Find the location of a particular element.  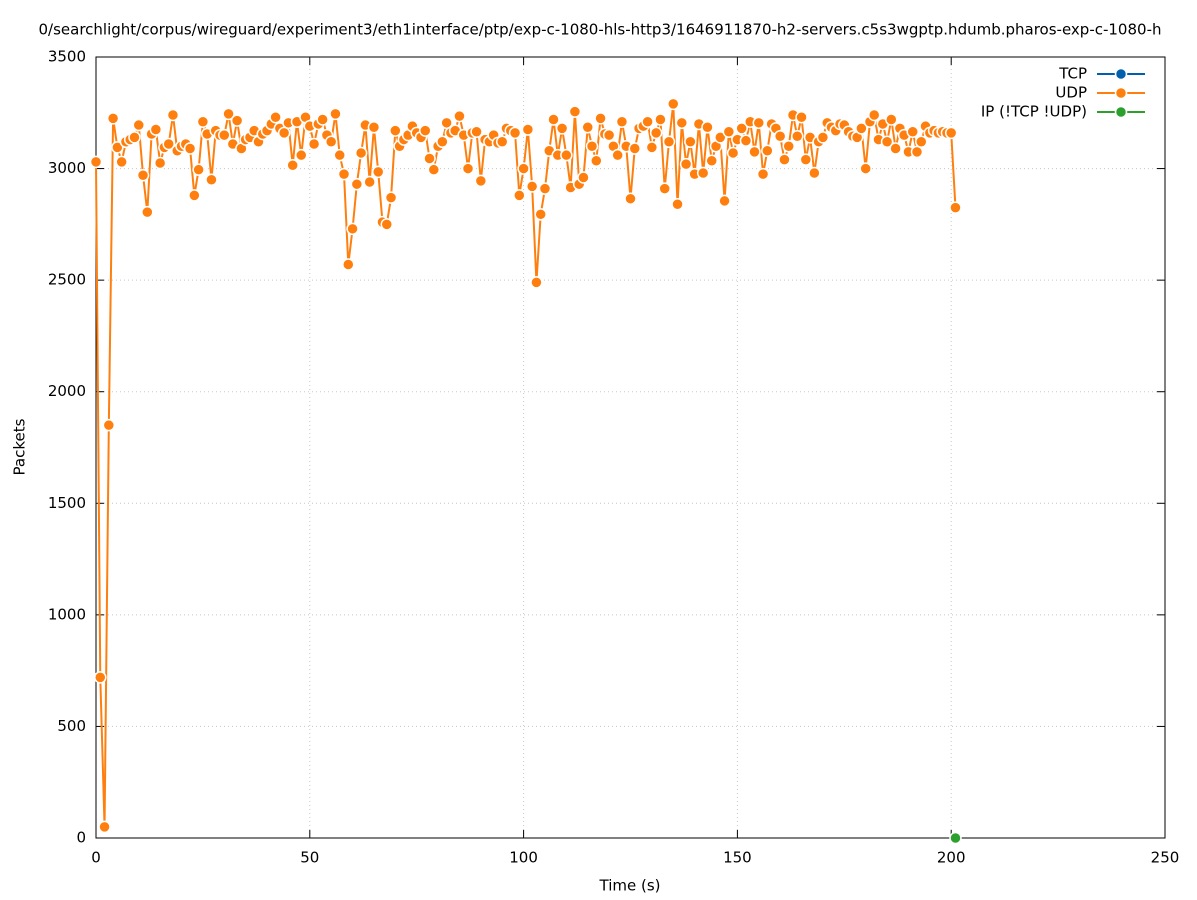

x-tick-label: 150 is located at coordinates (737, 858).